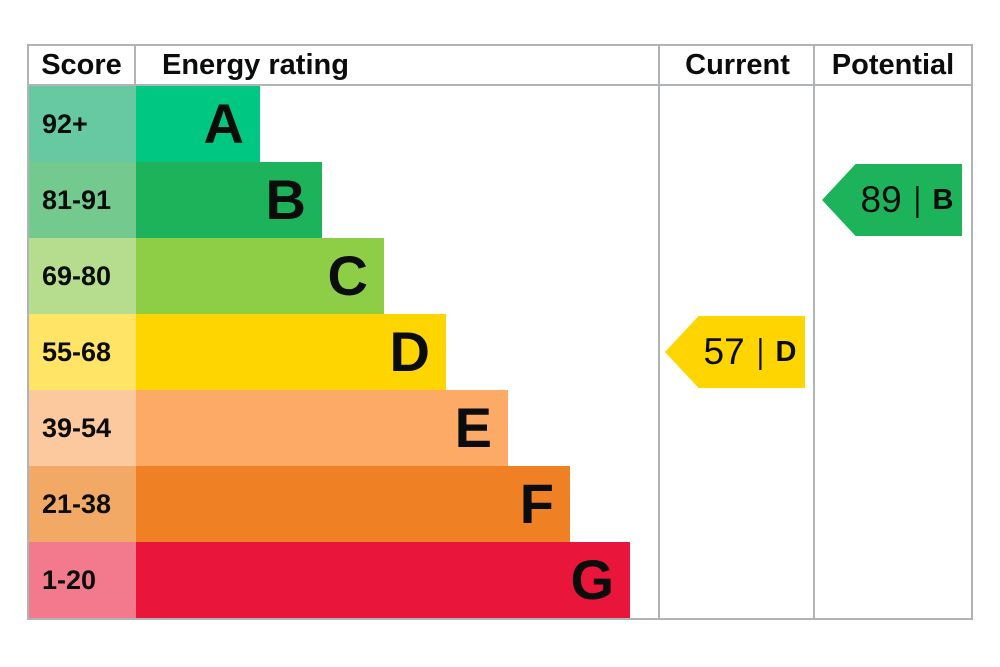  What do you see at coordinates (592, 579) in the screenshot?
I see `band-letter-g: G` at bounding box center [592, 579].